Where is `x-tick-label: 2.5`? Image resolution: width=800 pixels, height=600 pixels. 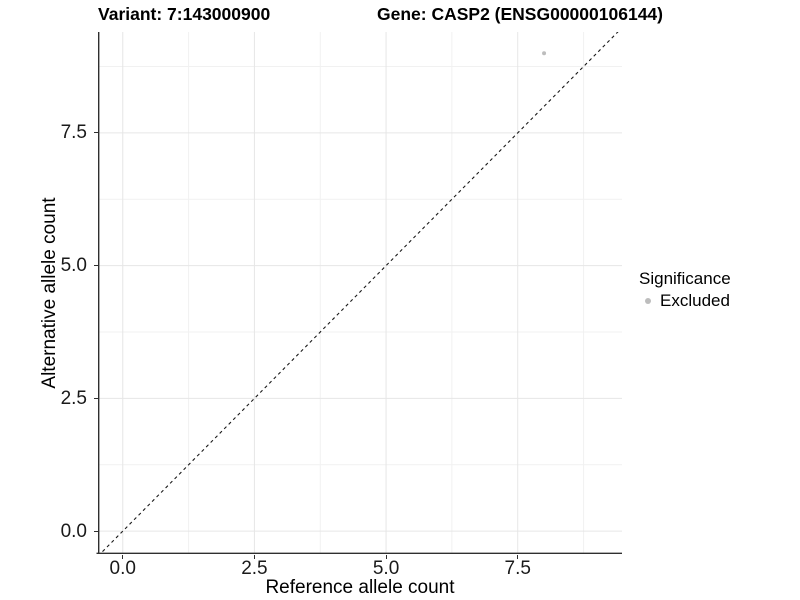
x-tick-label: 2.5 is located at coordinates (254, 568).